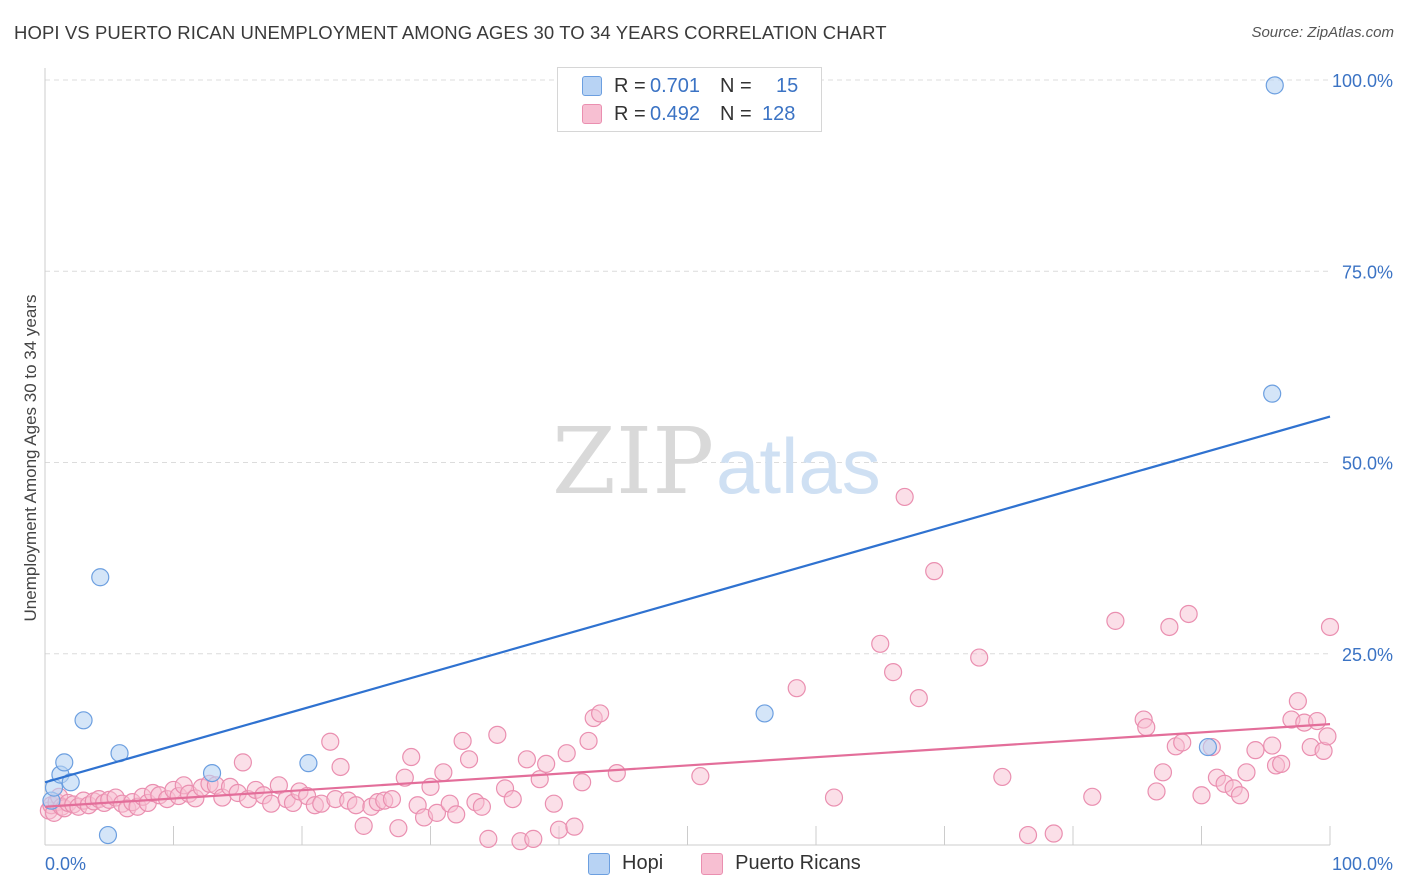 The height and width of the screenshot is (892, 1406). Describe the element at coordinates (675, 85) in the screenshot. I see `r-value: 0.701` at that location.